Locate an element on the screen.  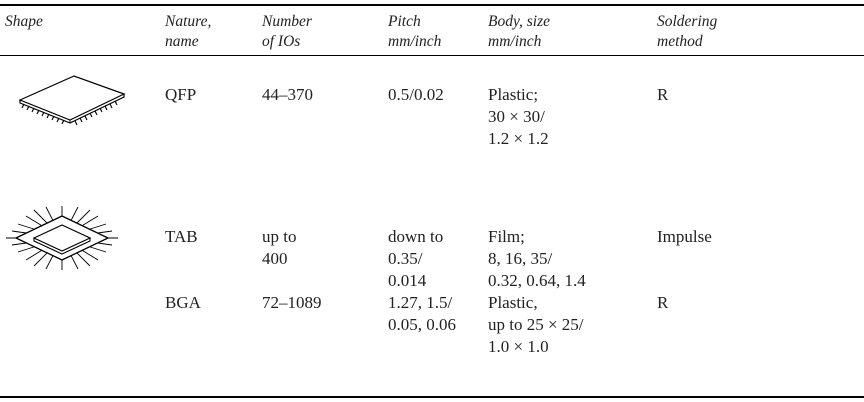
header-cell: Number of IOs is located at coordinates (287, 32).